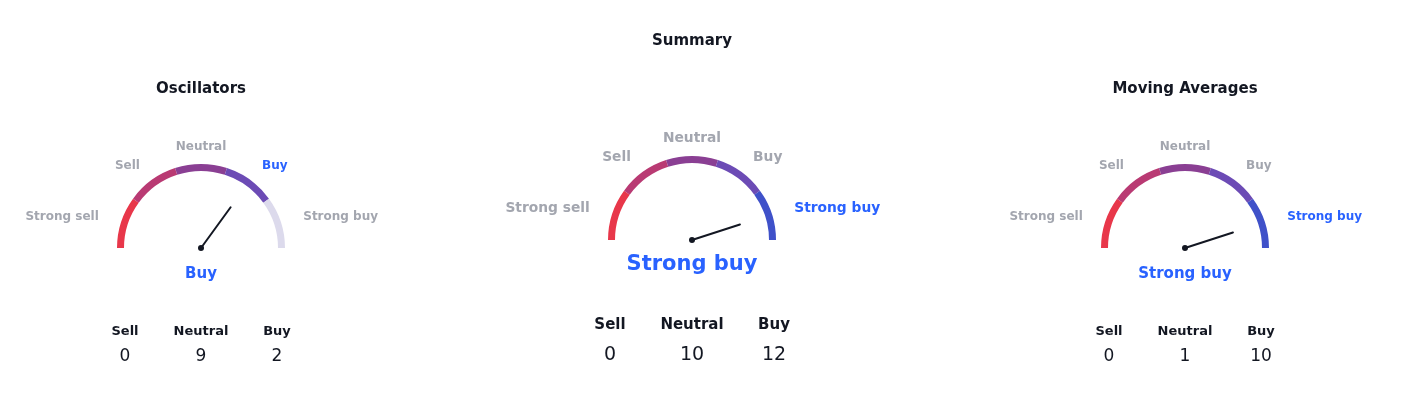  What do you see at coordinates (692, 40) in the screenshot?
I see `chart-title: Summary` at bounding box center [692, 40].